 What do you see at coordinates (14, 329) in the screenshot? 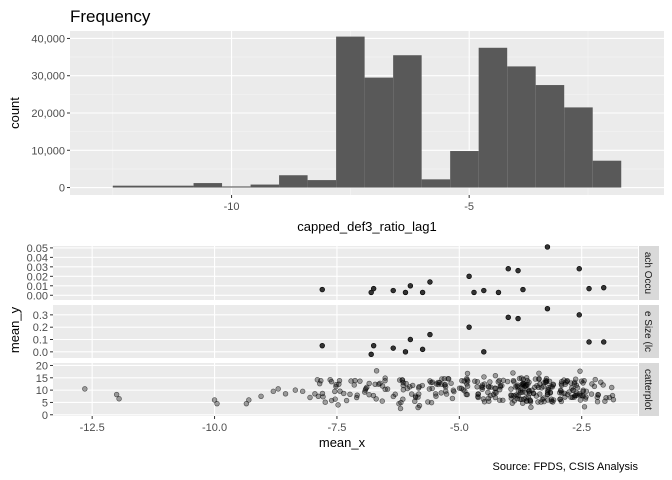
I see `scatter-y-label: mean_y` at bounding box center [14, 329].